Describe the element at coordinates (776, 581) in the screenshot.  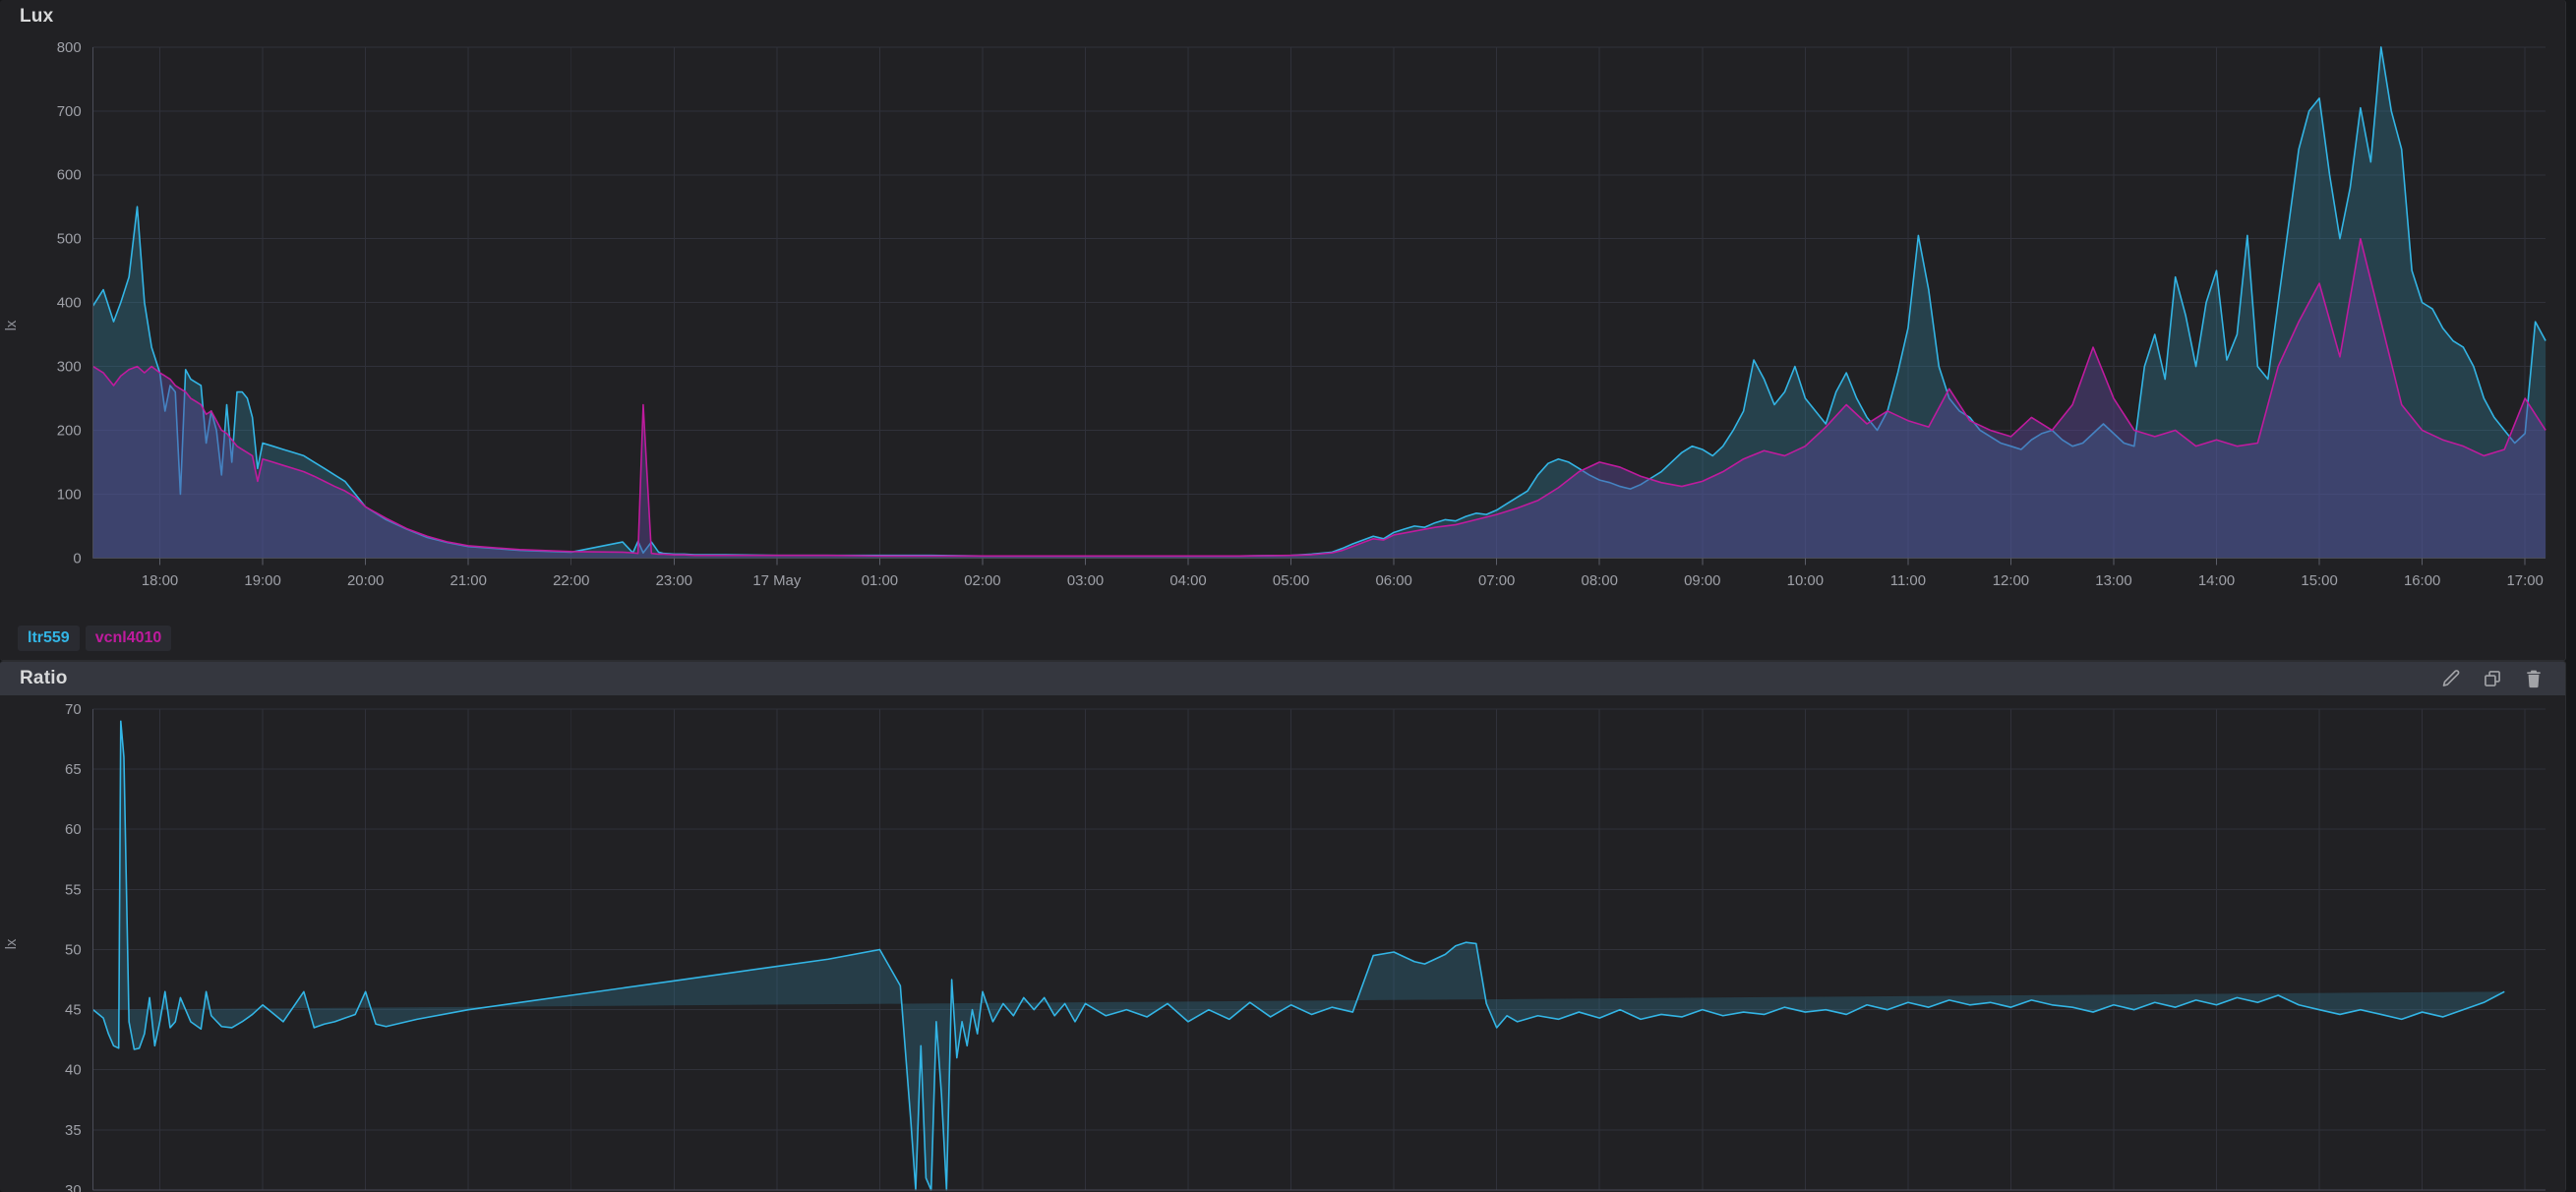
I see `svg-text: 17 May` at that location.